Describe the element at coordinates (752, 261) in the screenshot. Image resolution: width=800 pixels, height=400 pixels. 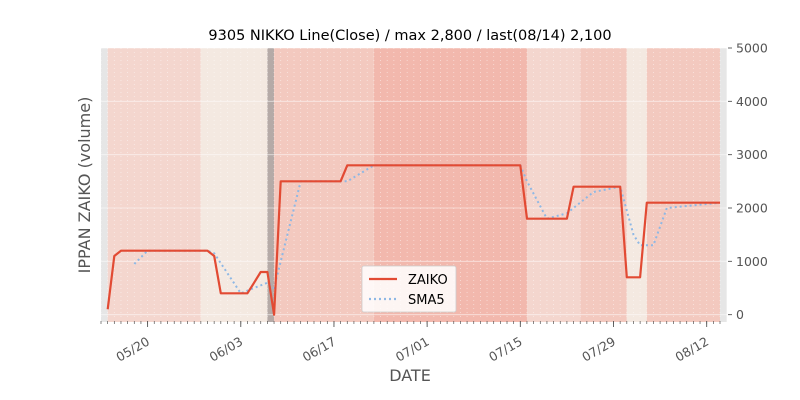
I see `y-tick-label: 1000` at that location.